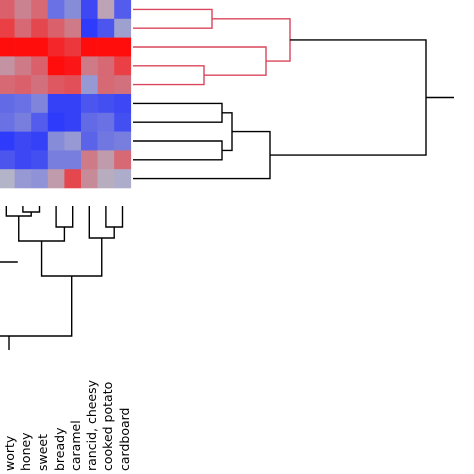 This screenshot has height=474, width=474. I want to click on column-label-honey: honey, so click(25, 451).